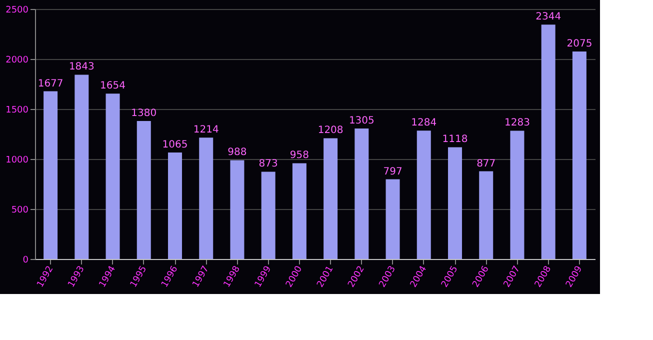 The width and height of the screenshot is (653, 340). I want to click on y-tick-label: 500, so click(20, 211).